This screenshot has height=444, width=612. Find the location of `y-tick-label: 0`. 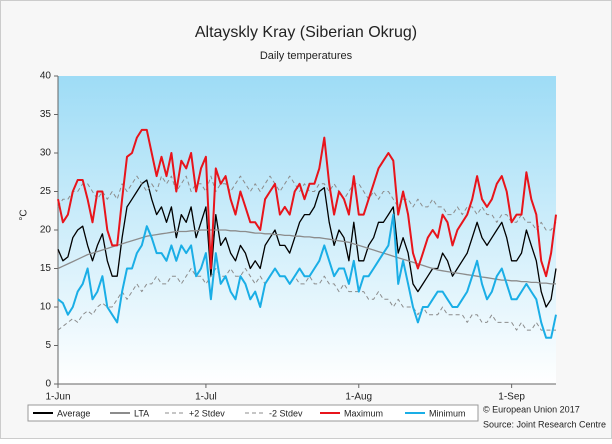

y-tick-label: 0 is located at coordinates (48, 384).